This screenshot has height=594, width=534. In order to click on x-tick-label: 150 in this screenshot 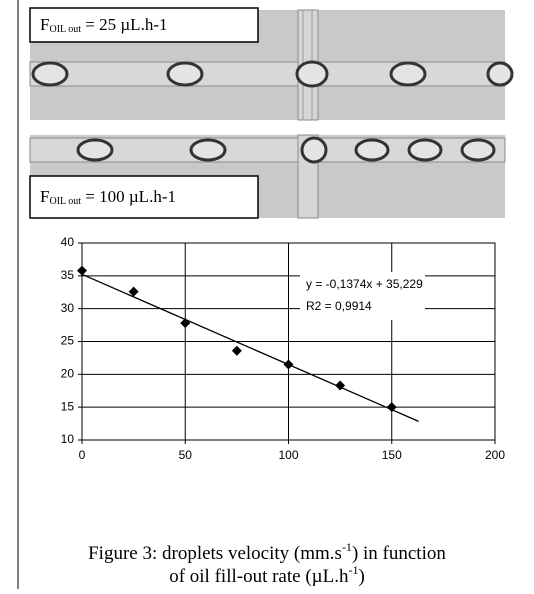, I will do `click(392, 455)`.